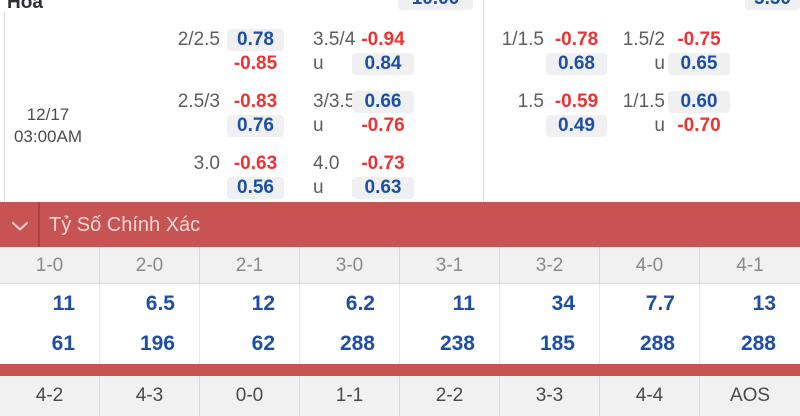  I want to click on score-header: 2-2, so click(450, 396).